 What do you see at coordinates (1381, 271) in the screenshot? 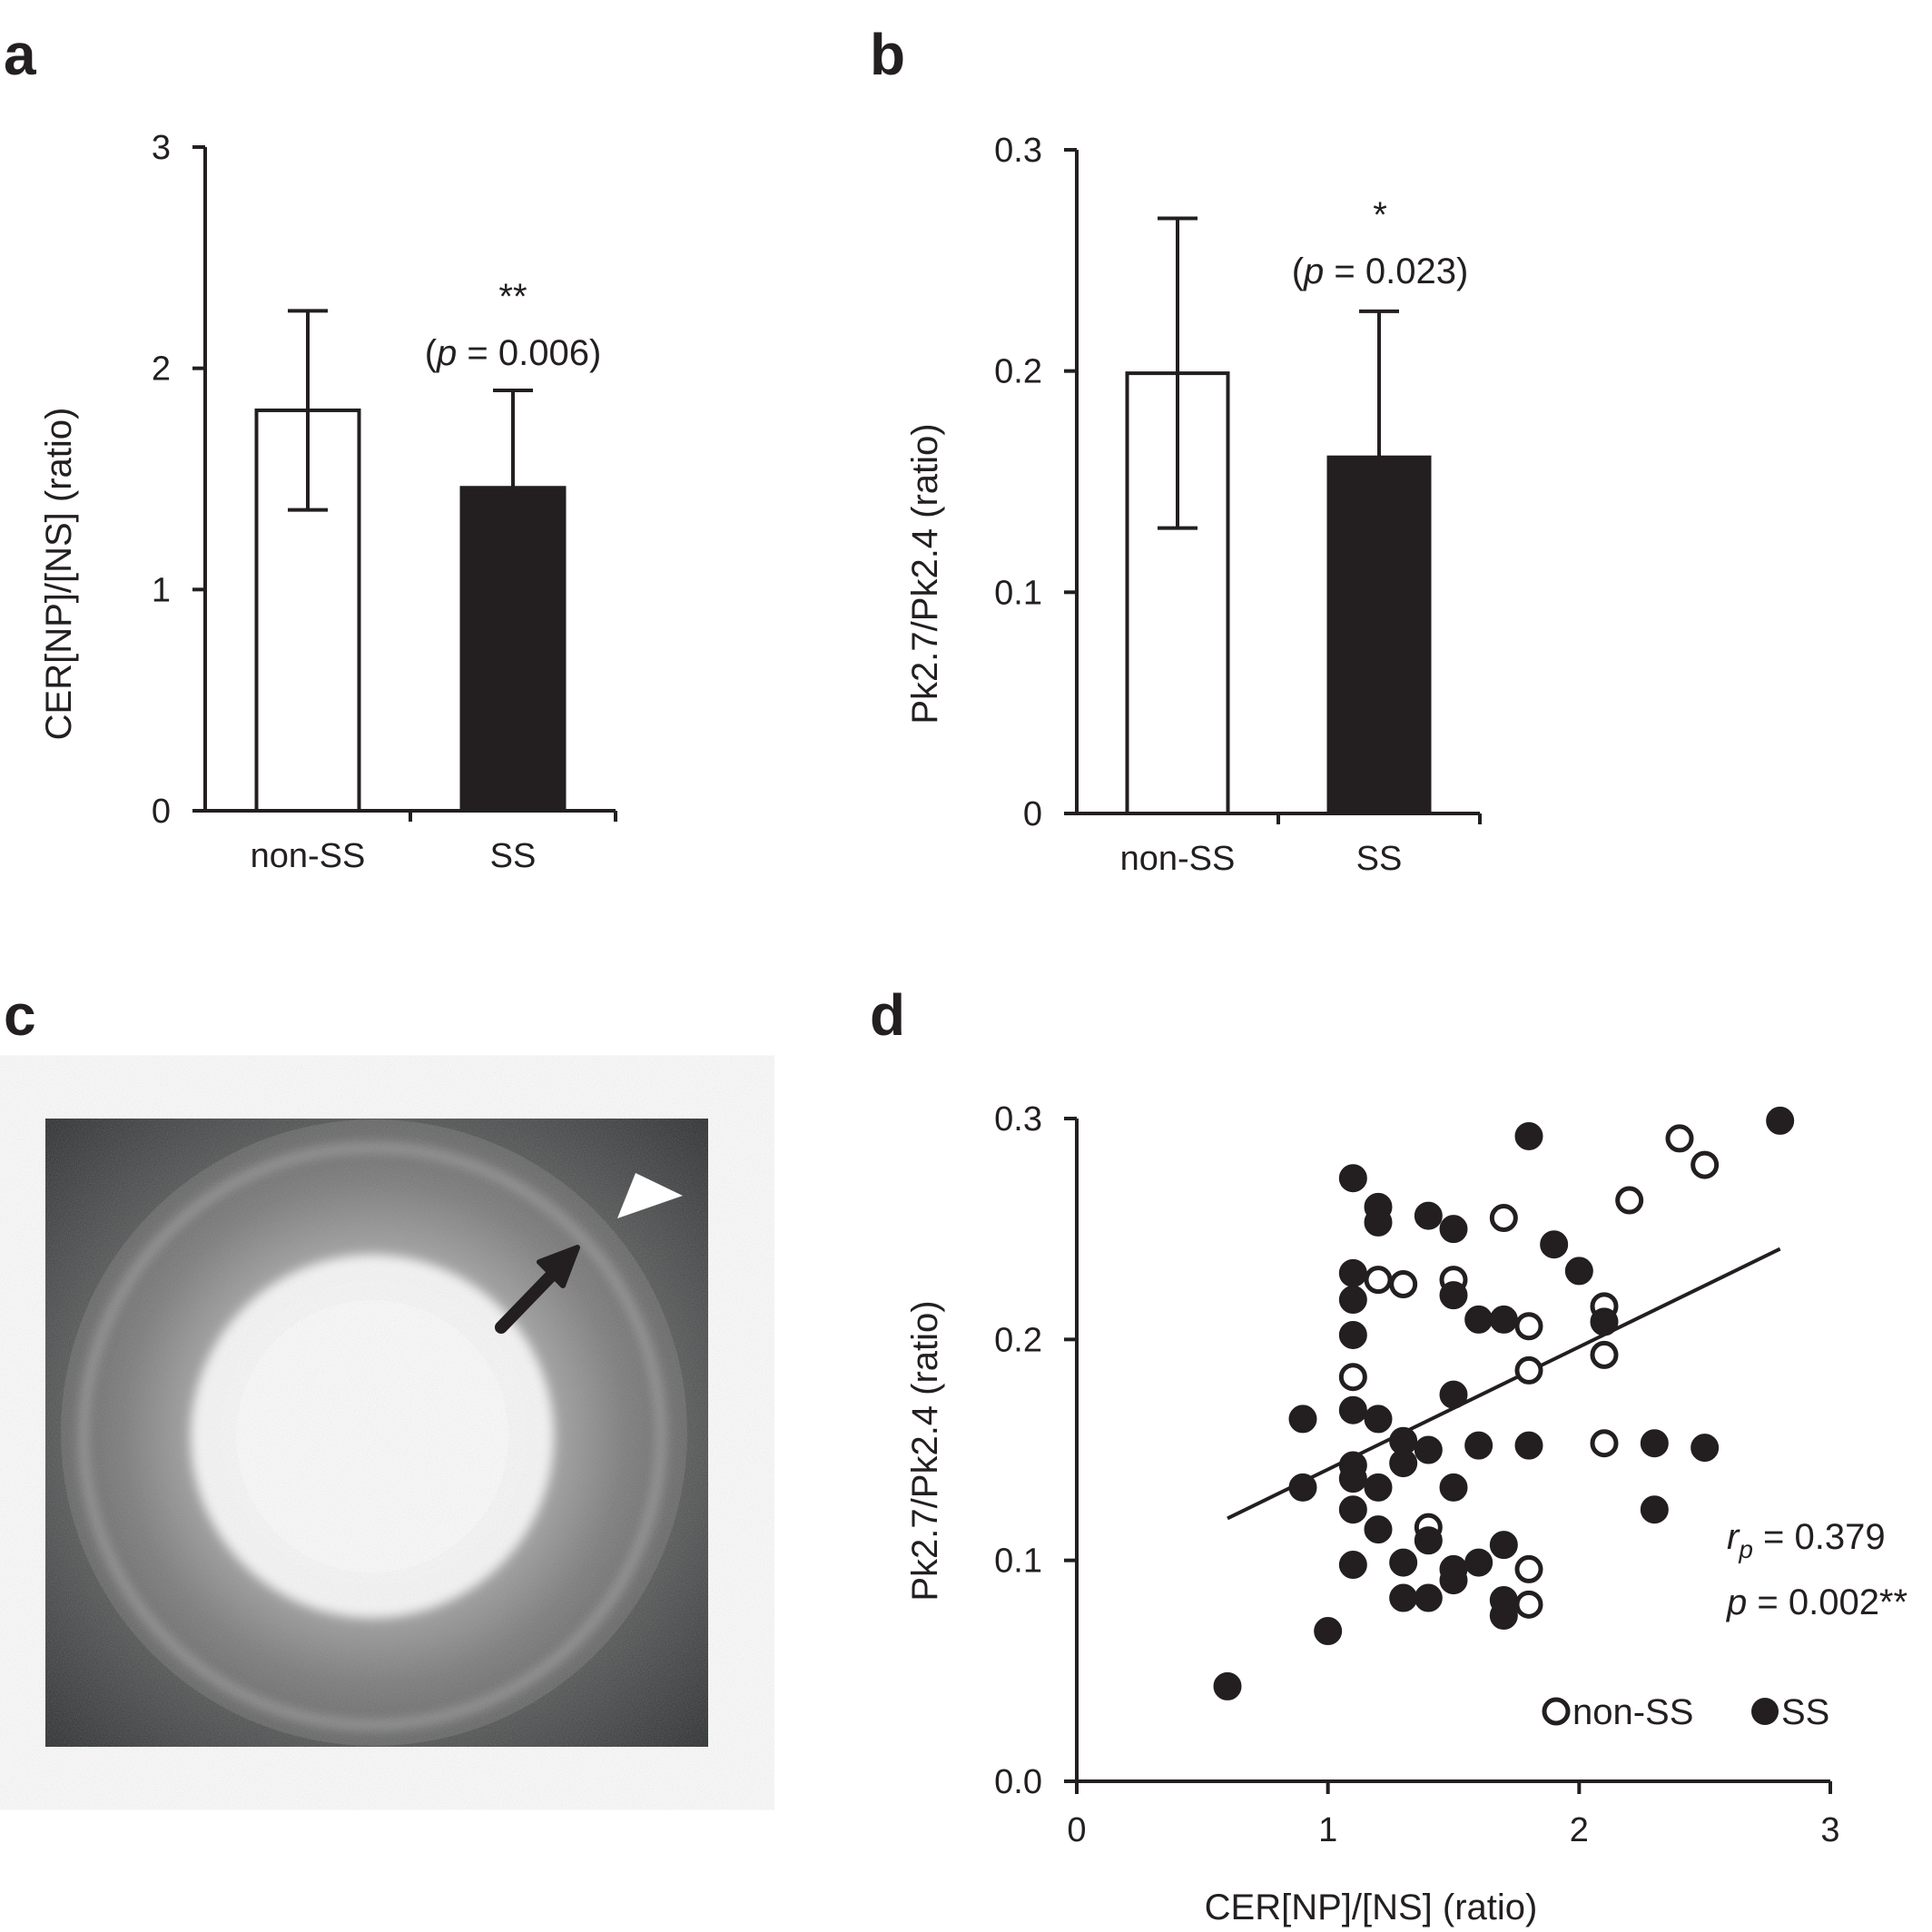
I see `p-value-annotation-b: (p = 0.023)` at bounding box center [1381, 271].